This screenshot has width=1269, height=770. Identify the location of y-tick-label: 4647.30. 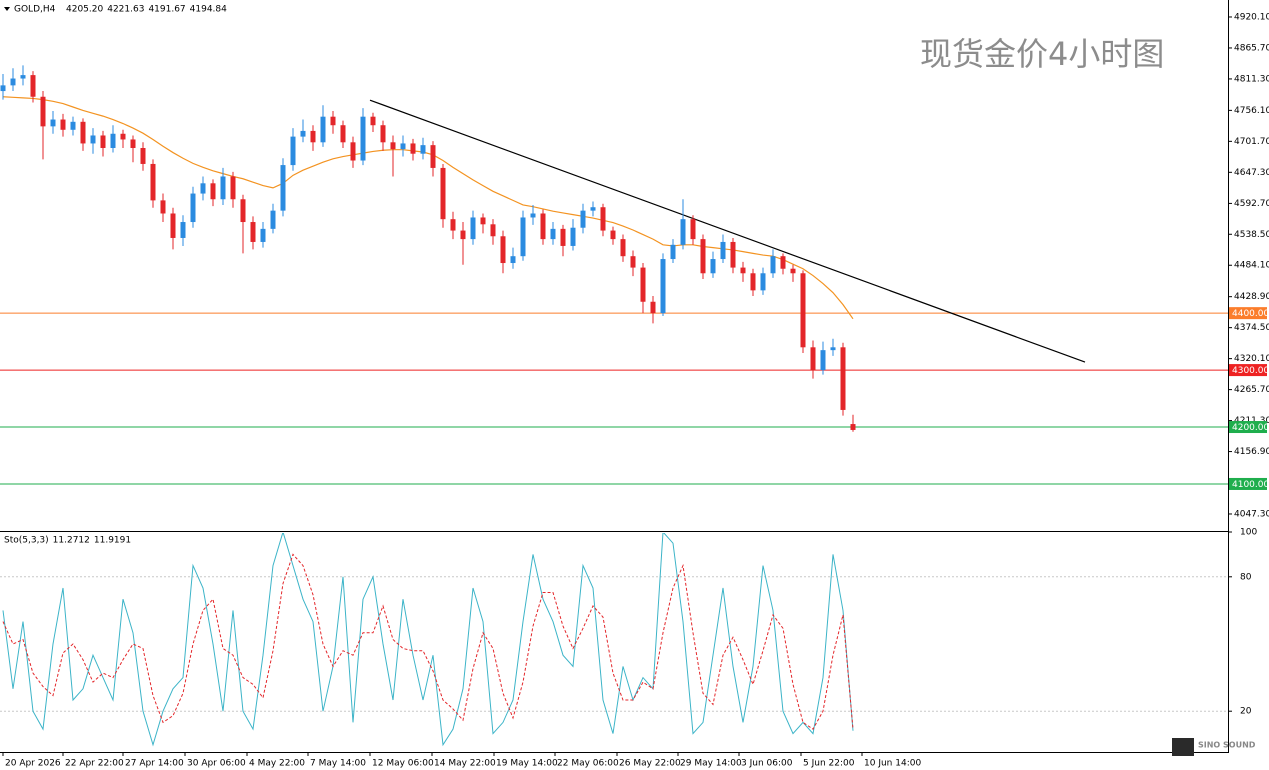
(1251, 173).